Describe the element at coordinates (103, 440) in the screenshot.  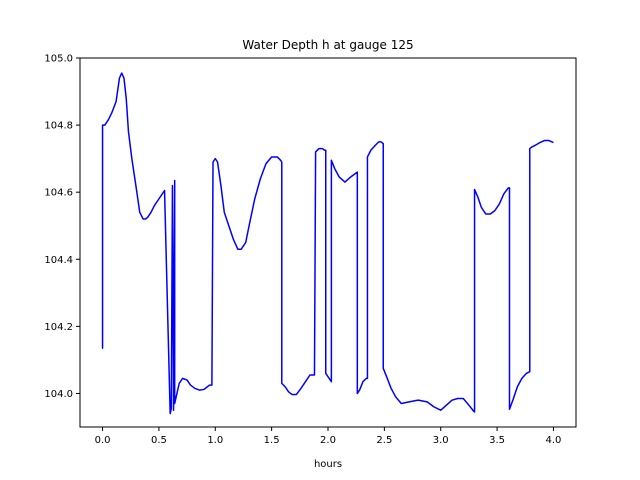
I see `x-tick-label: 0.0` at that location.